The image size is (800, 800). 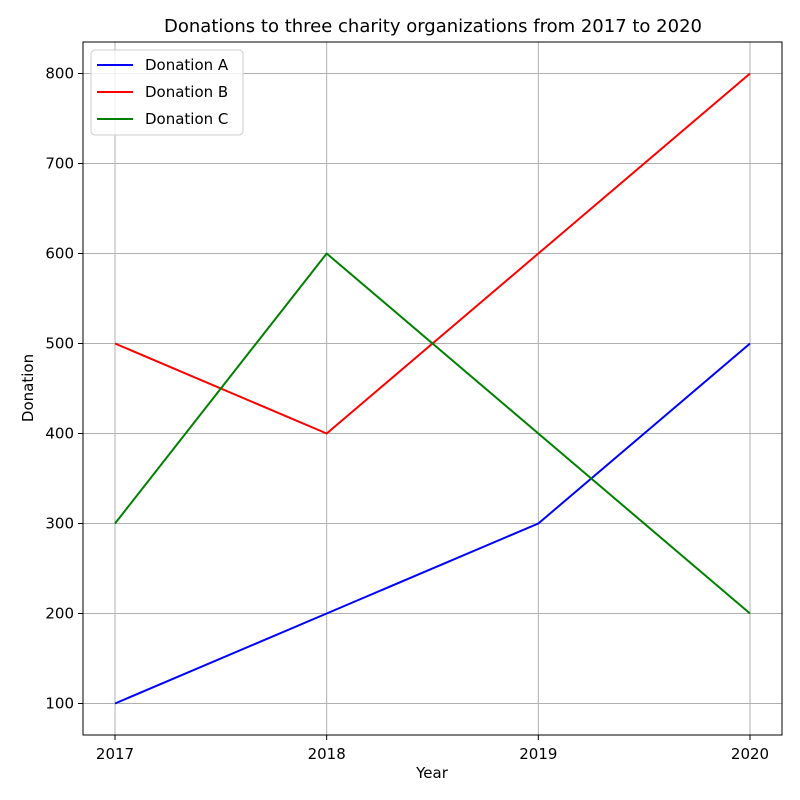 What do you see at coordinates (115, 754) in the screenshot?
I see `x-tick-label: 2017` at bounding box center [115, 754].